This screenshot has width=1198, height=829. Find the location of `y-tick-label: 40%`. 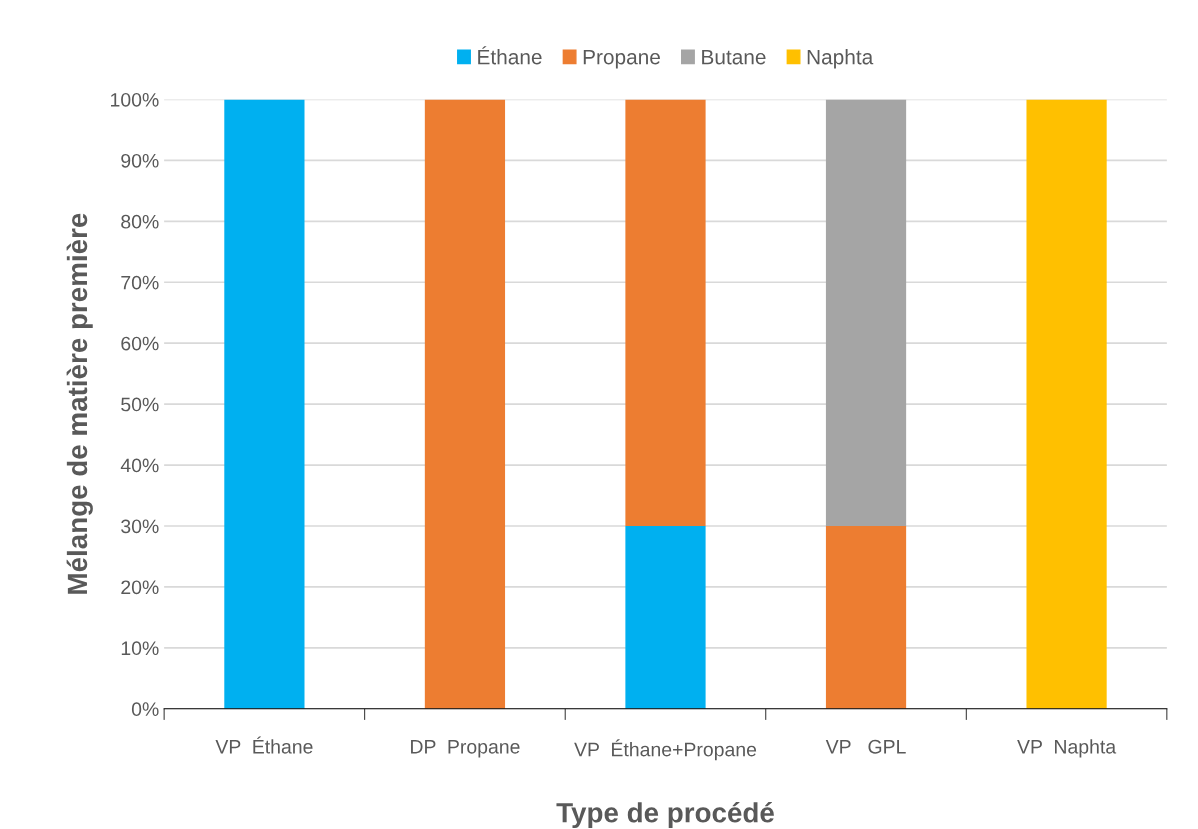

y-tick-label: 40% is located at coordinates (139, 465).